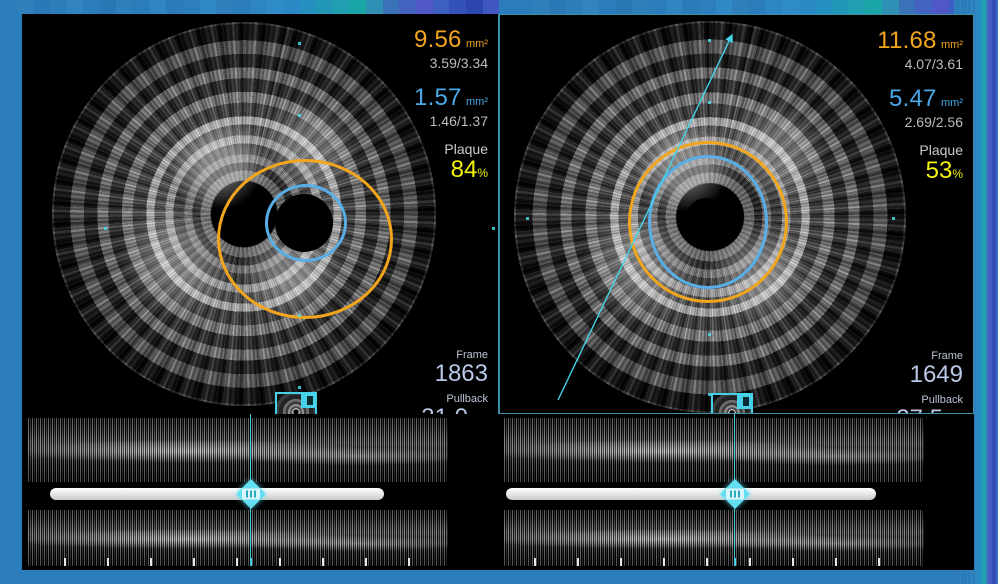 Image resolution: width=998 pixels, height=584 pixels. Describe the element at coordinates (458, 63) in the screenshot. I see `vessel-diameter-subvalue: 3.59/3.34` at that location.